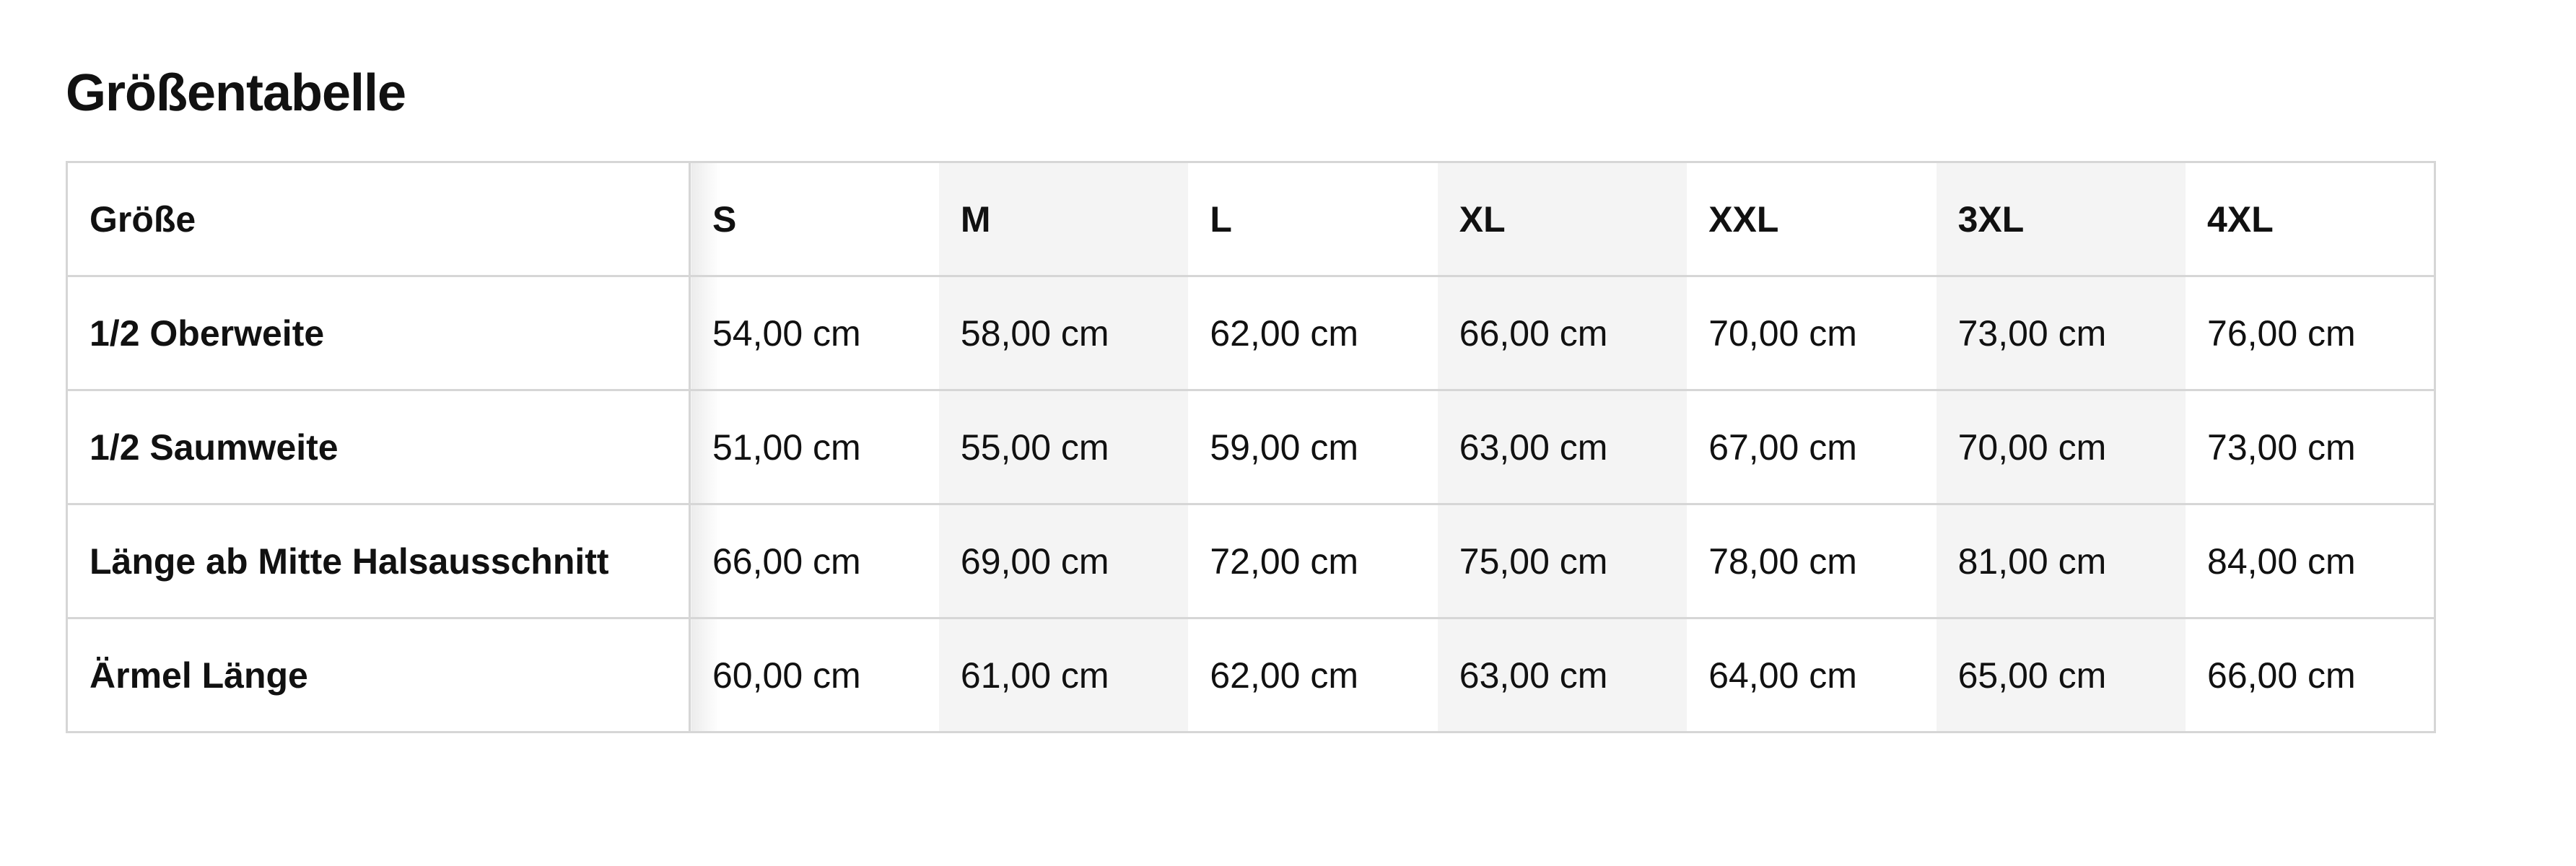 The width and height of the screenshot is (2576, 866). Describe the element at coordinates (1812, 219) in the screenshot. I see `size-header-xxl: XXL` at that location.